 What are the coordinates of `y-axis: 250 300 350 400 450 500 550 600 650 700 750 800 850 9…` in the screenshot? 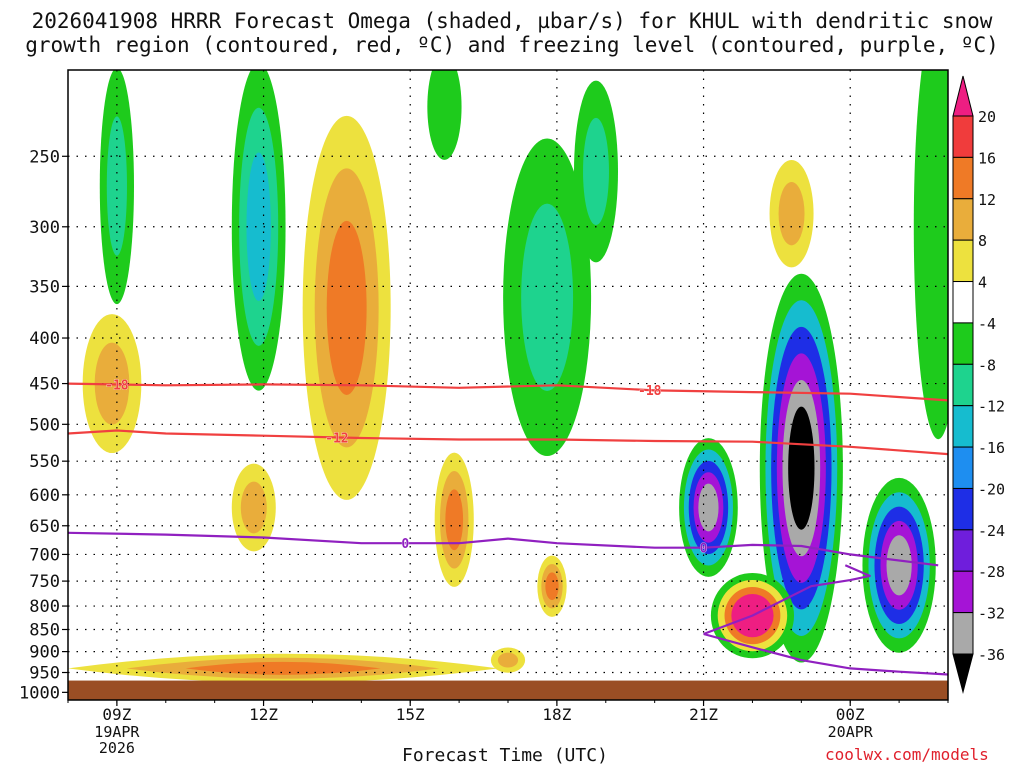 It's located at (43, 425).